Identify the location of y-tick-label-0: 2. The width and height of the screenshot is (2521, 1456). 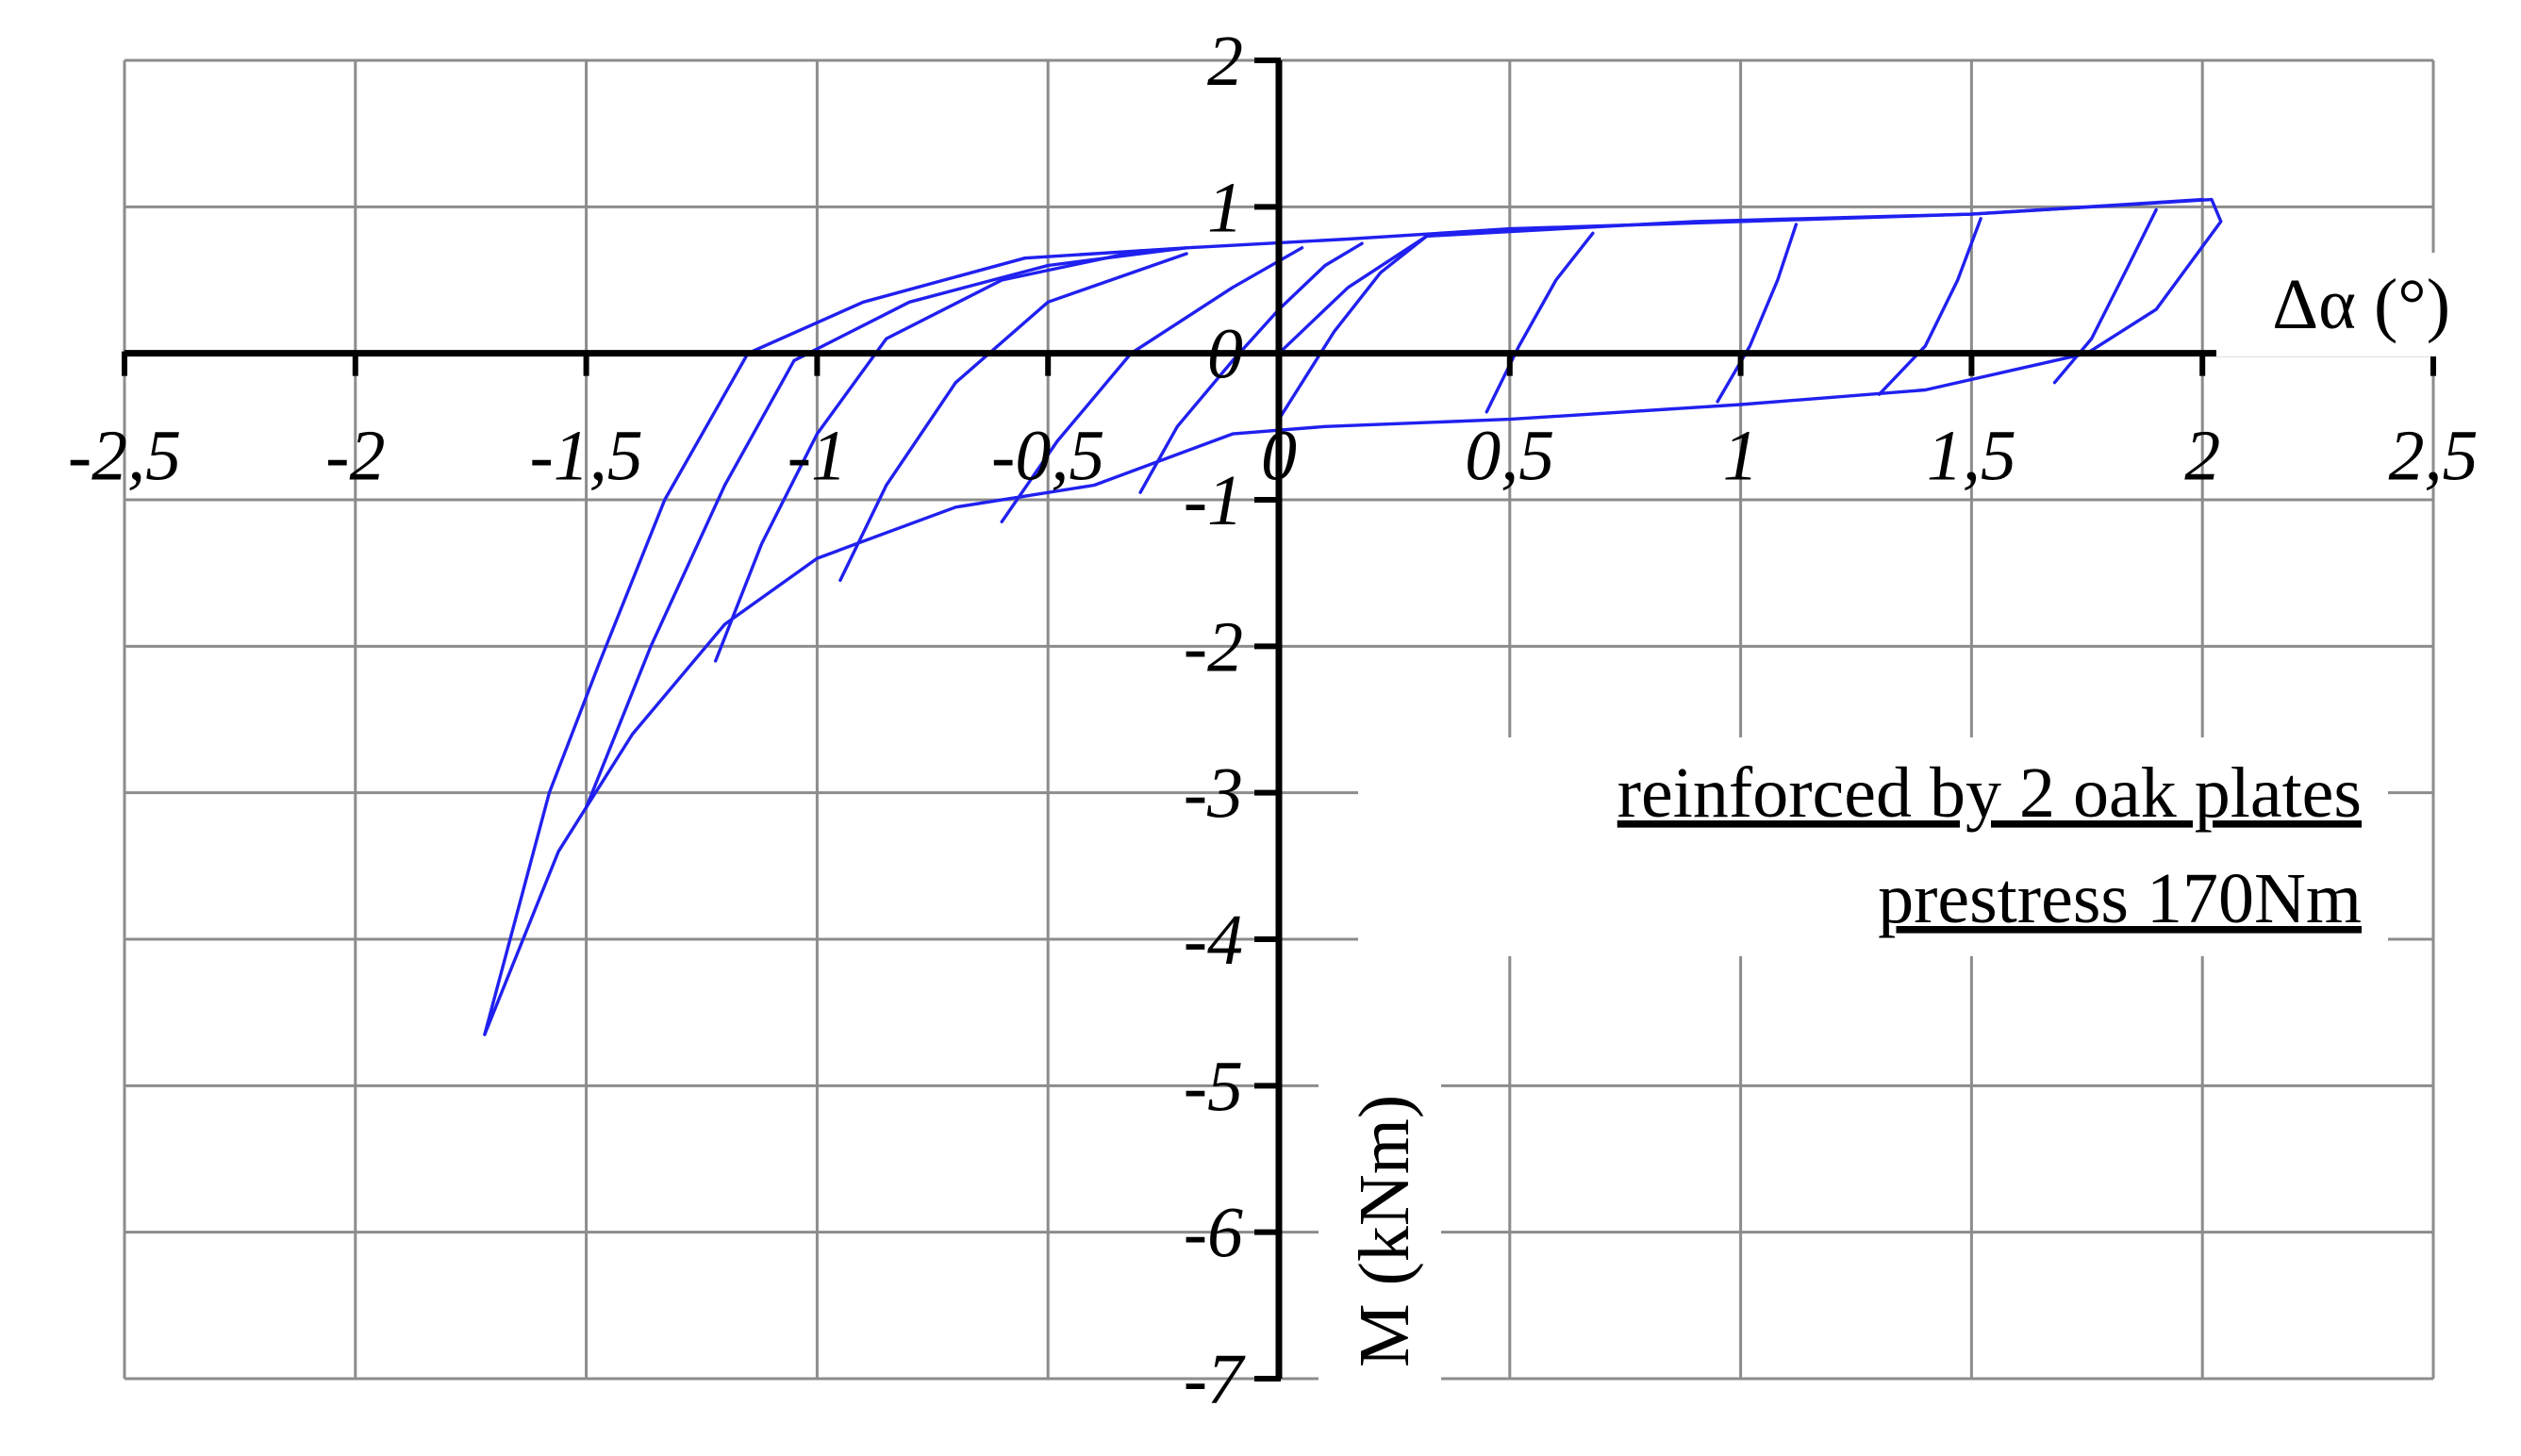
(1225, 61).